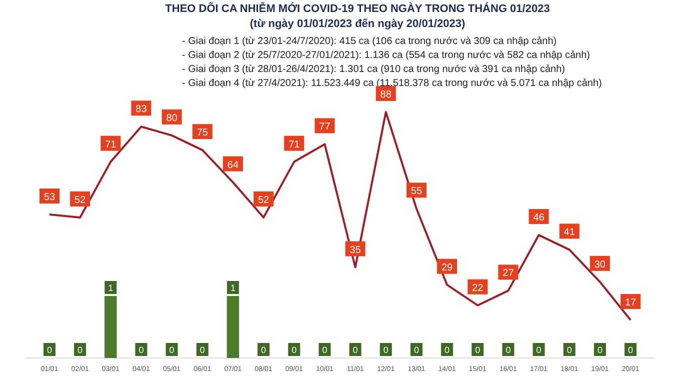 This screenshot has width=675, height=379. Describe the element at coordinates (373, 69) in the screenshot. I see `text: - Giai đoạn 3 (từ 28/01-26/4/2021): 1.301 ca (910 ca trong nước và 391 ca nhập cảnh)` at that location.